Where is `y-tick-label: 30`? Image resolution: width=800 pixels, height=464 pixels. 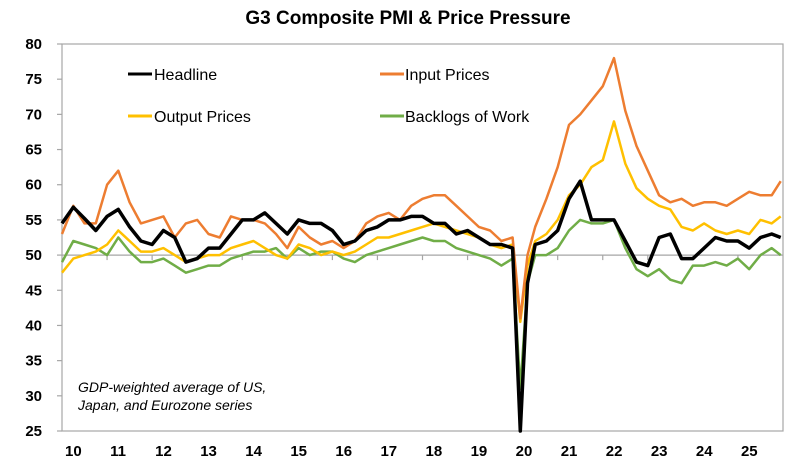
y-tick-label: 30 is located at coordinates (33, 396).